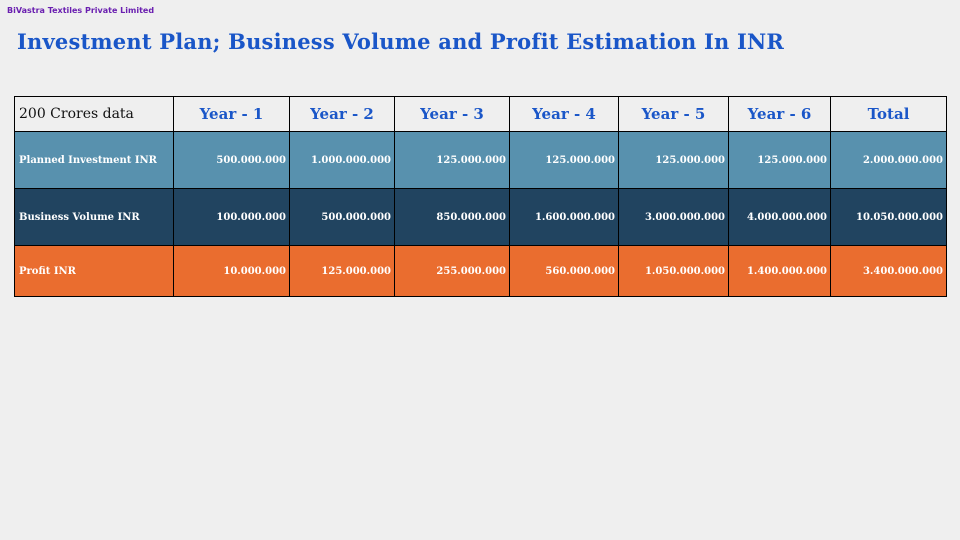 Image resolution: width=960 pixels, height=540 pixels. Describe the element at coordinates (94, 217) in the screenshot. I see `row-label: Business Volume INR` at that location.